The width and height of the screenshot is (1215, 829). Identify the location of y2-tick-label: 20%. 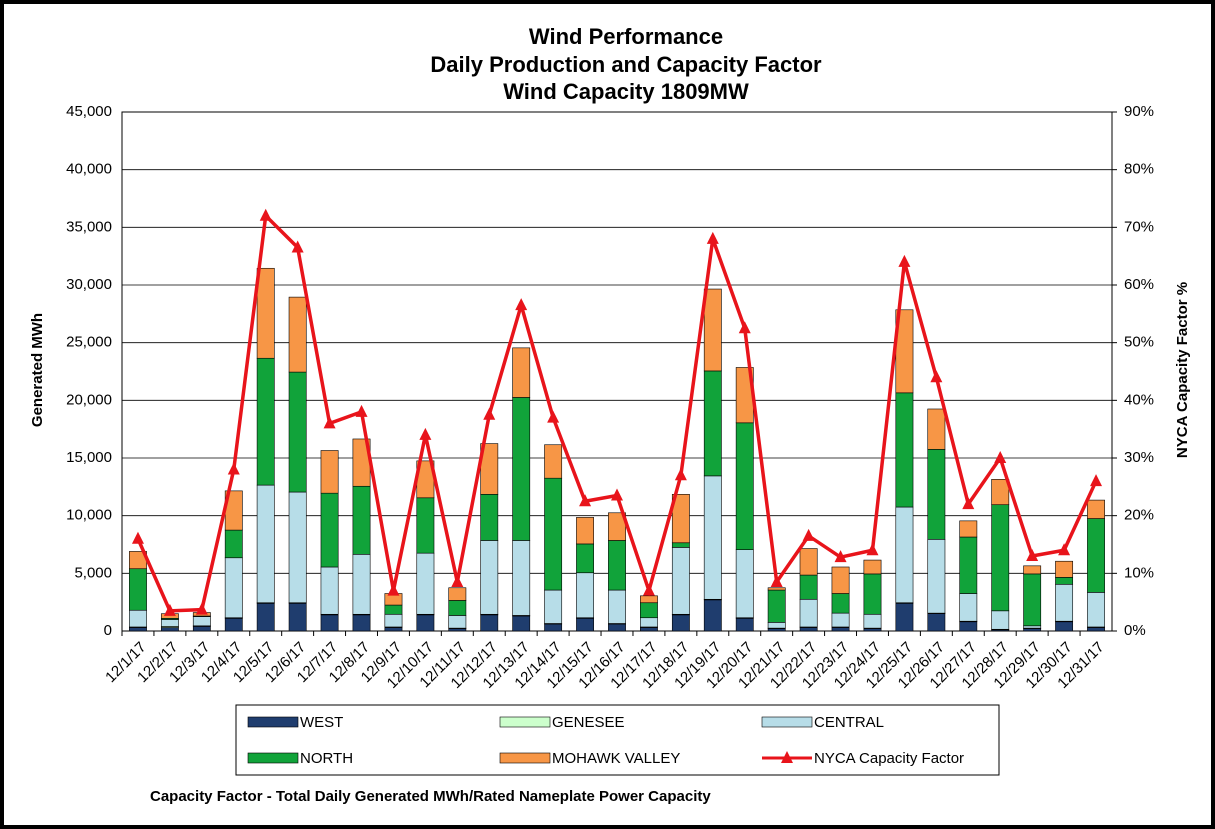
(1139, 515).